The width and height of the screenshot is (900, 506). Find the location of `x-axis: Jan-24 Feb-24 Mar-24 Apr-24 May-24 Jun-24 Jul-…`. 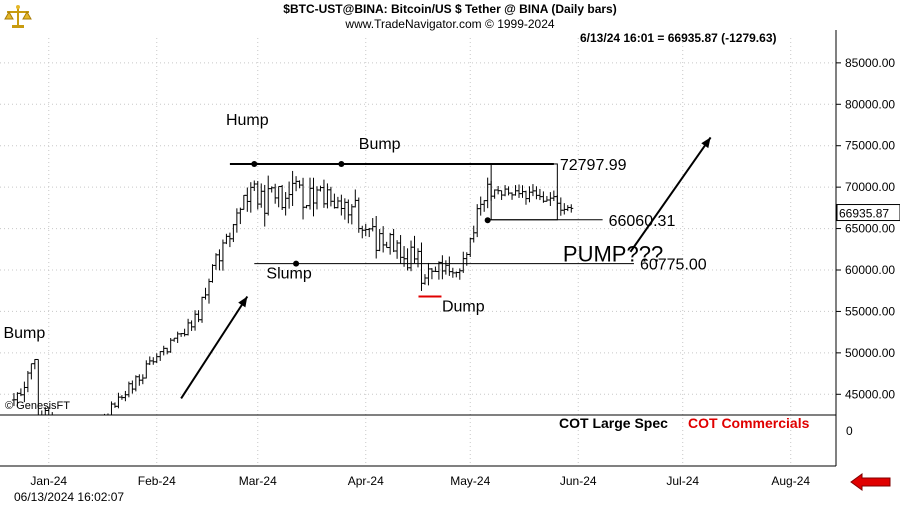

x-axis: Jan-24 Feb-24 Mar-24 Apr-24 May-24 Jun-24 Jul-… is located at coordinates (420, 481).